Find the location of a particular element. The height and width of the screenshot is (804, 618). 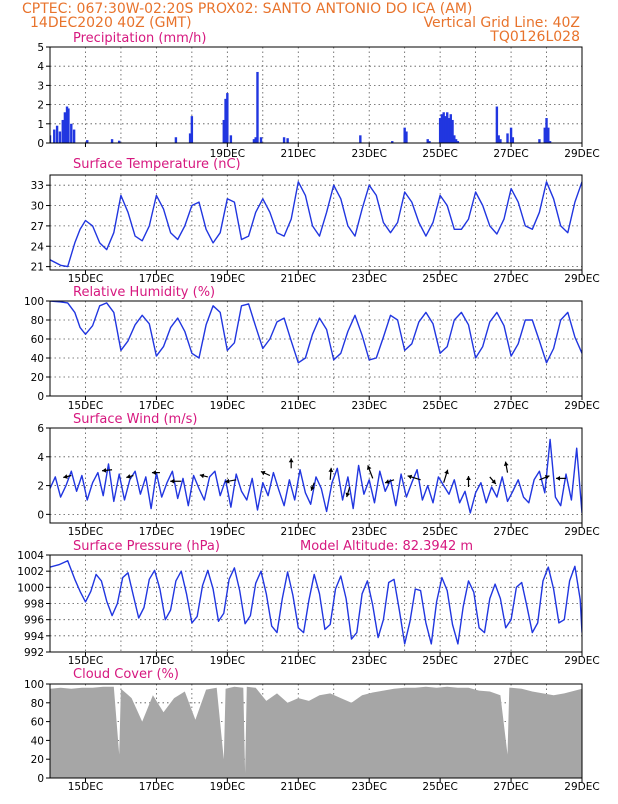

model-altitude-annotation: Model Altitude: 82.3942 m is located at coordinates (386, 546).